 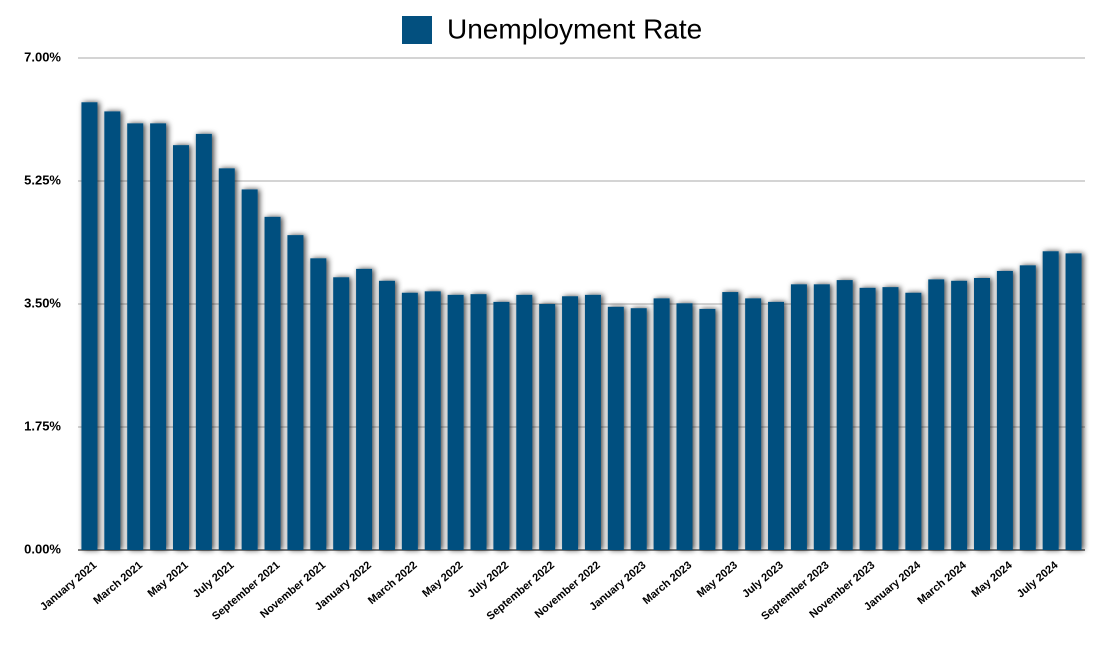 I want to click on legend-swatch, so click(x=417, y=30).